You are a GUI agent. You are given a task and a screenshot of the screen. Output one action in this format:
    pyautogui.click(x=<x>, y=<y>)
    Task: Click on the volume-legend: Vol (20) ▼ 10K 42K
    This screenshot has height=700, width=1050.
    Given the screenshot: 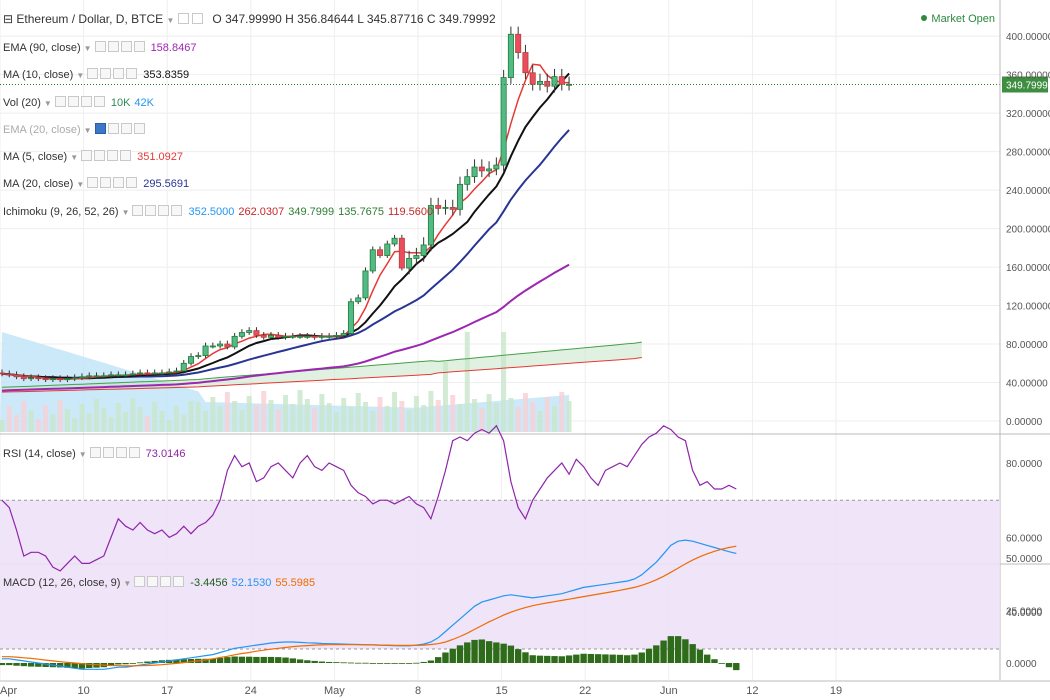 What is the action you would take?
    pyautogui.click(x=78, y=103)
    